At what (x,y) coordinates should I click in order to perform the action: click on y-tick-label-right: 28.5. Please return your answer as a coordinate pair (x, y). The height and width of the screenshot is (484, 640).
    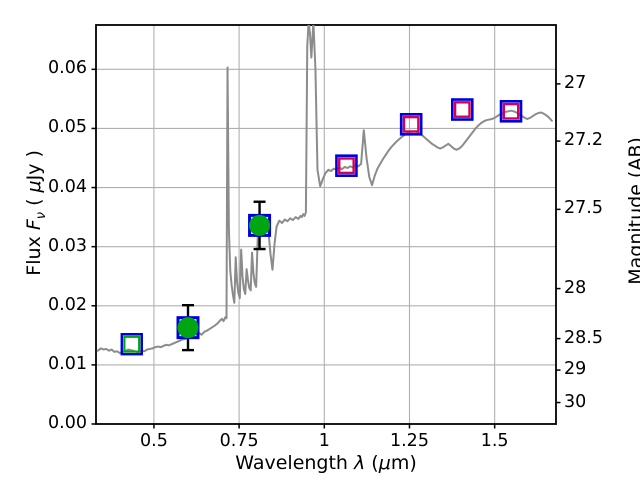
    Looking at the image, I should click on (583, 337).